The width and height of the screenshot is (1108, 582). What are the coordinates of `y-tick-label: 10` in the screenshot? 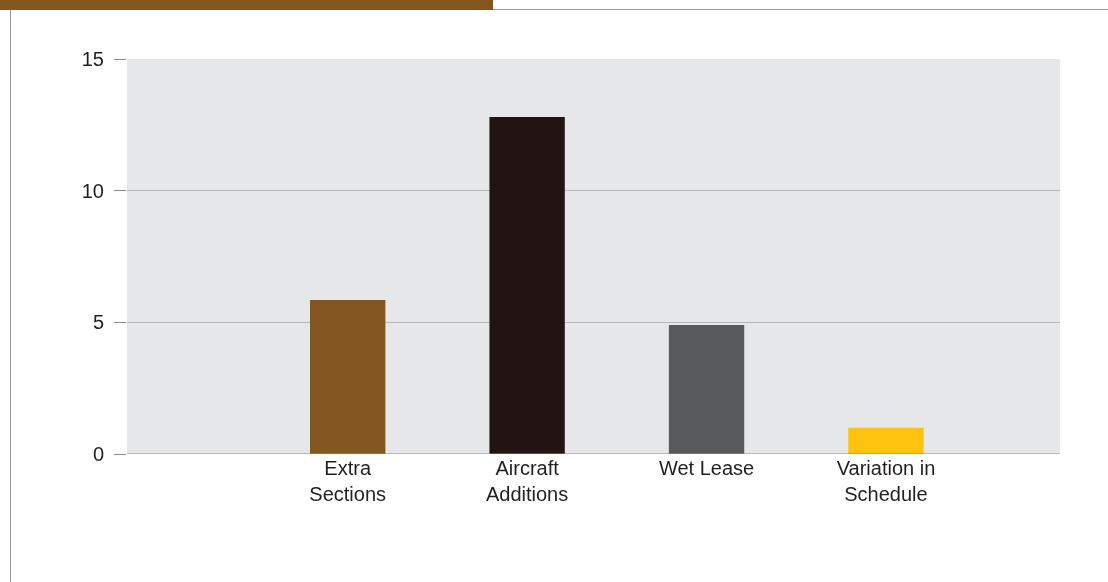 It's located at (92, 190).